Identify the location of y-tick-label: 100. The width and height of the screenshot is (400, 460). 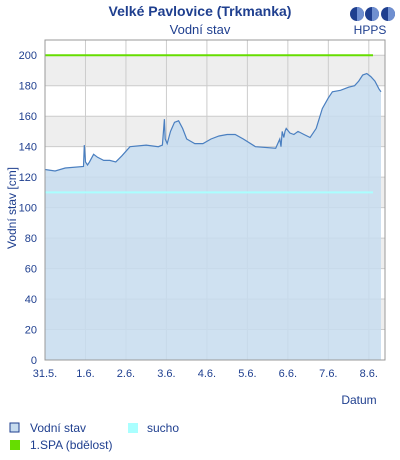
(28, 209).